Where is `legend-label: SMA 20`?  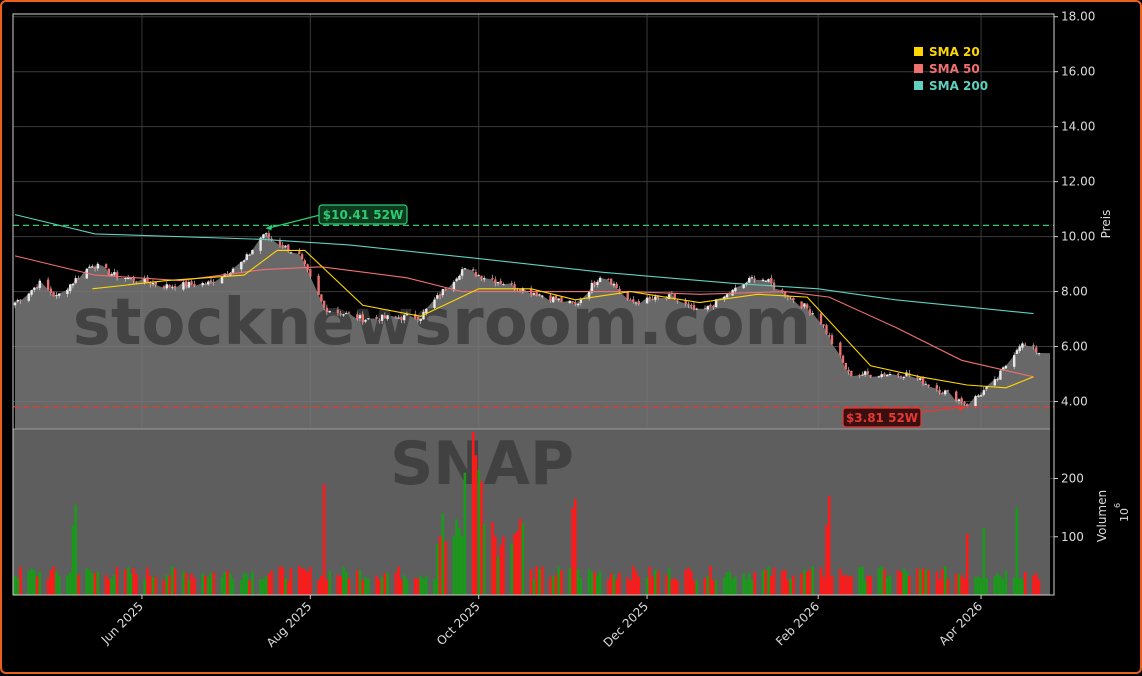
legend-label: SMA 20 is located at coordinates (954, 52).